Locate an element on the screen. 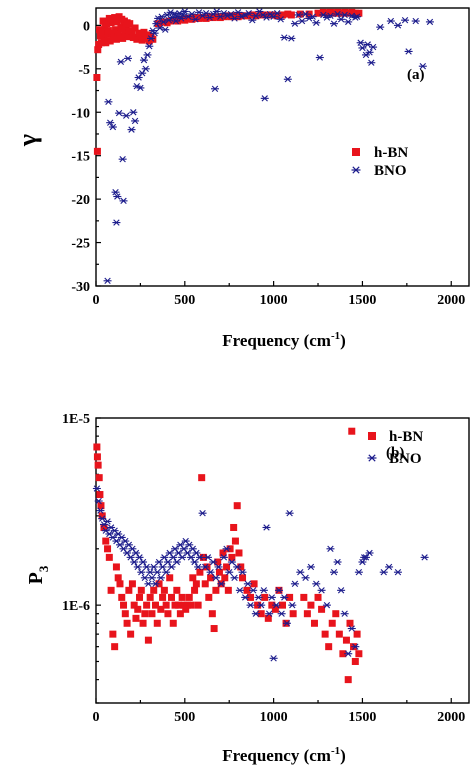  y-tick-label: -15 is located at coordinates (80, 157).